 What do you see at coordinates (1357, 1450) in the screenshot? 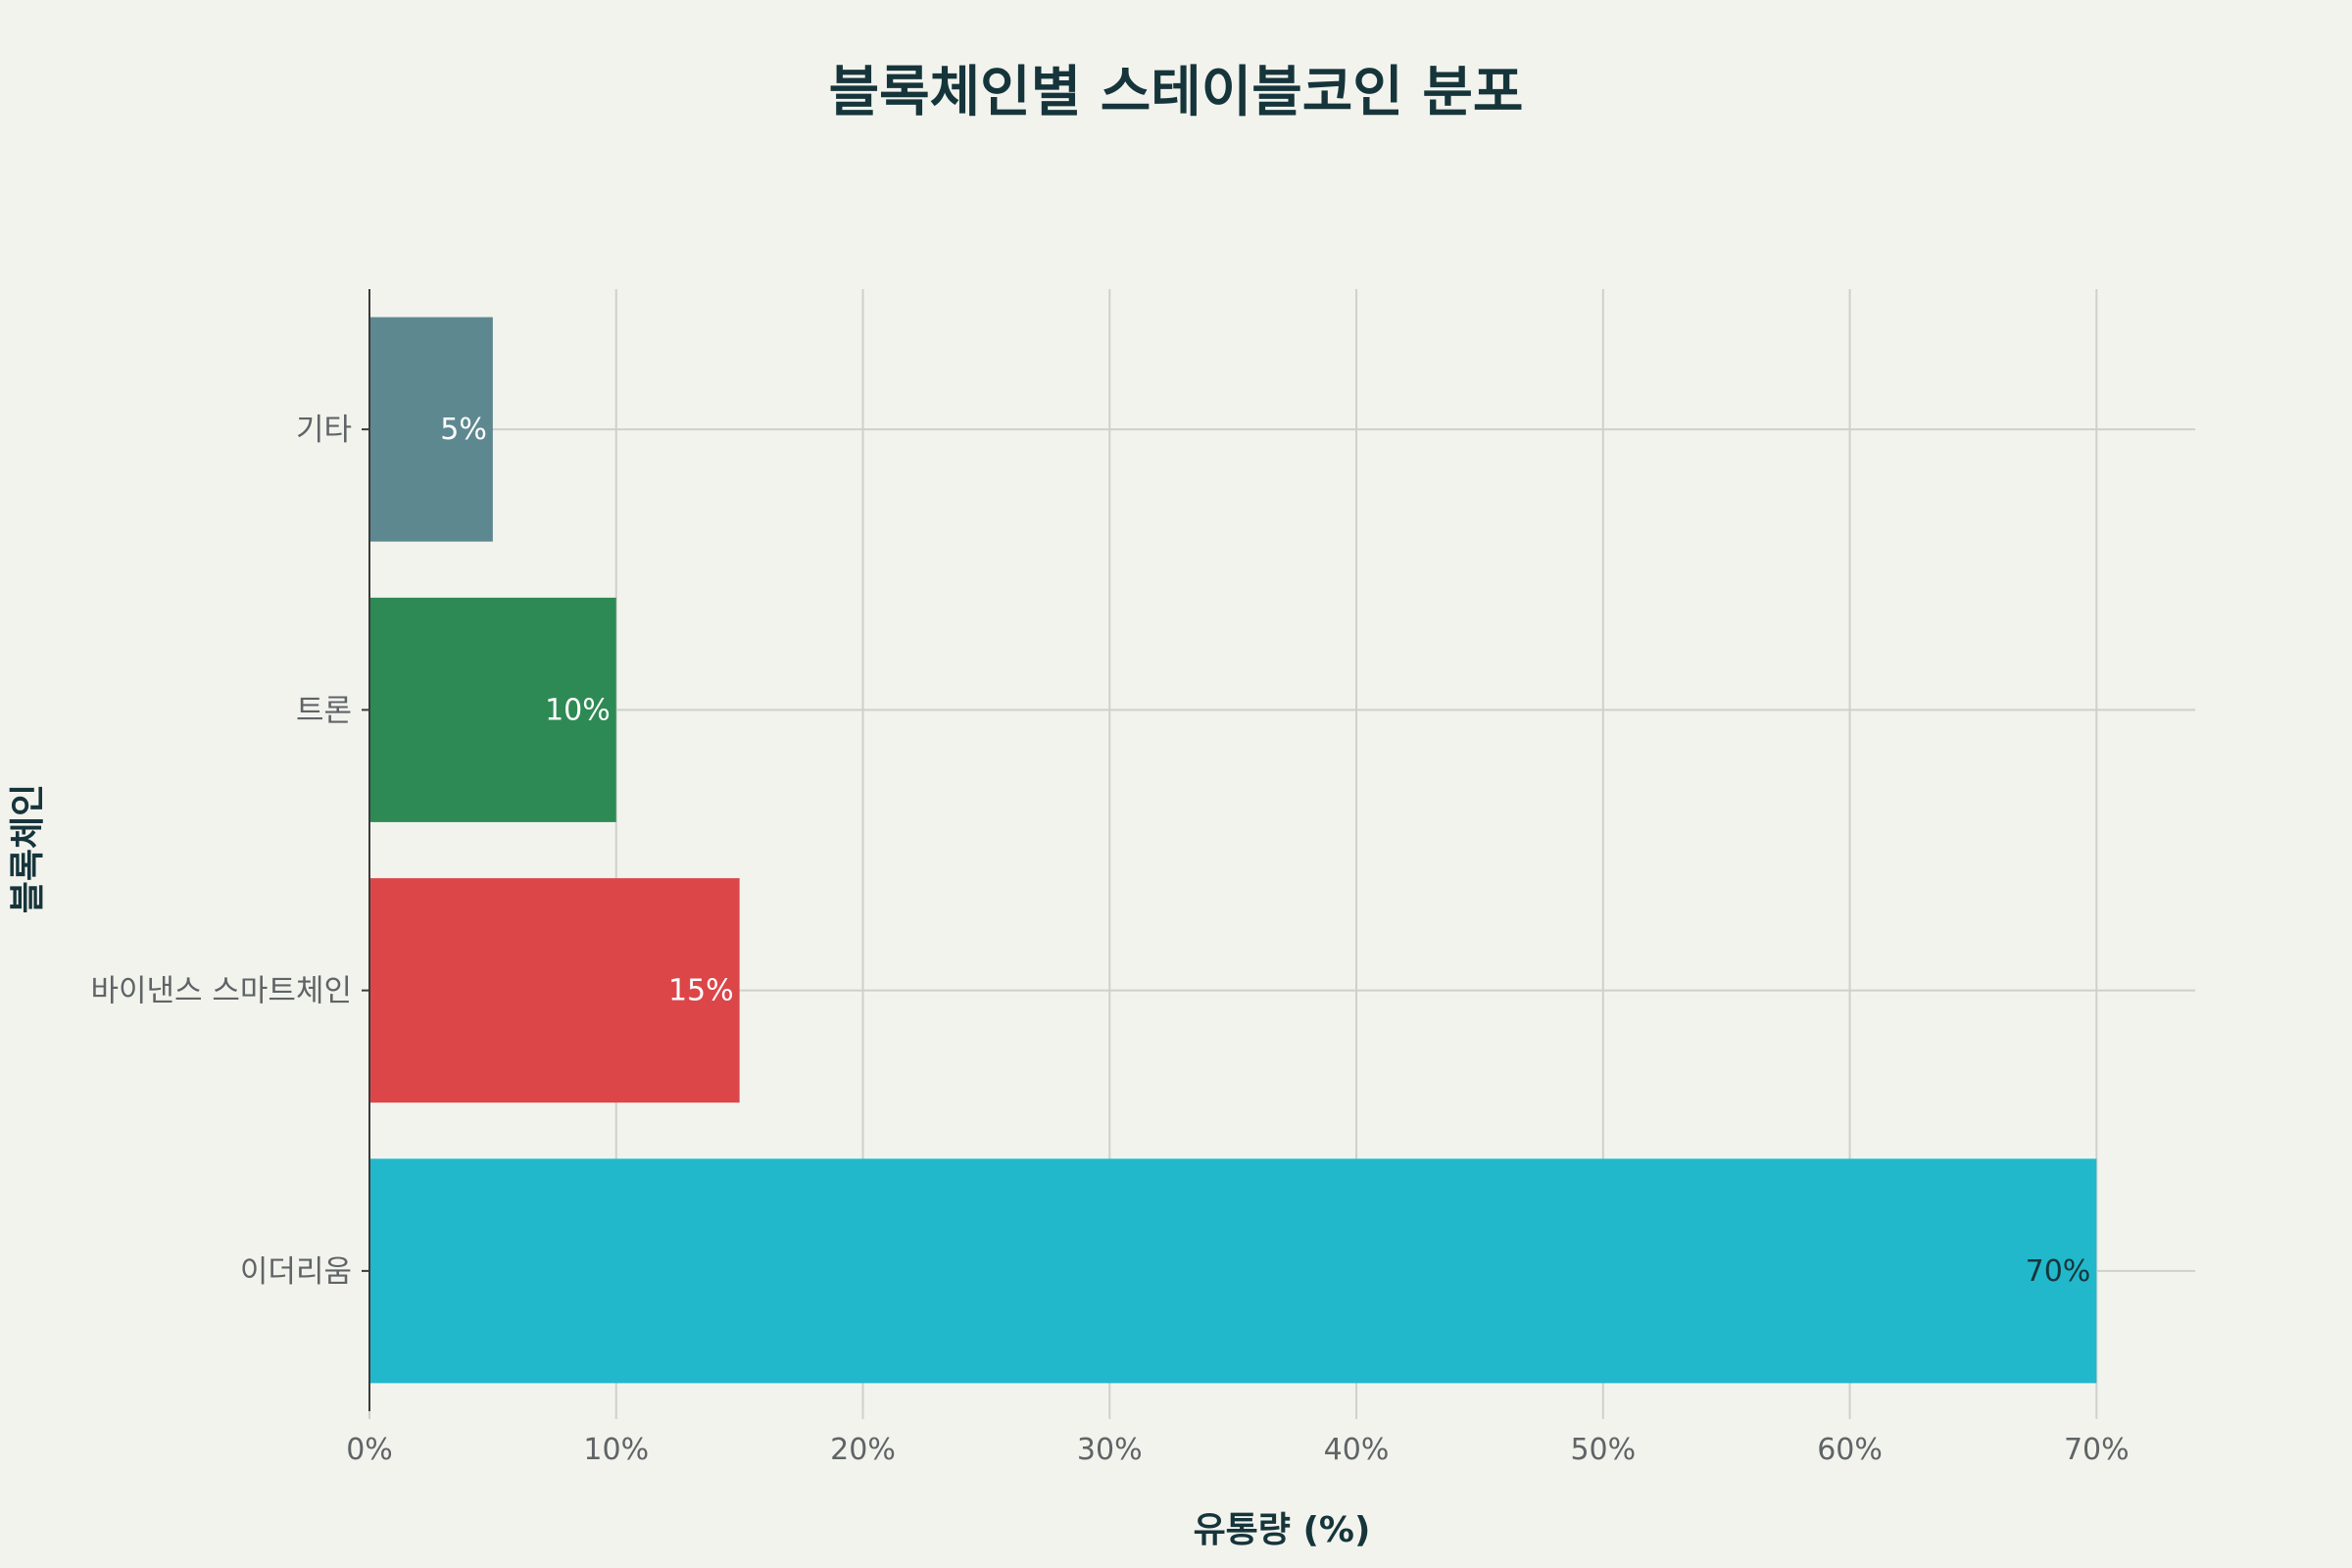
I see `x-tick-label: 40%` at bounding box center [1357, 1450].